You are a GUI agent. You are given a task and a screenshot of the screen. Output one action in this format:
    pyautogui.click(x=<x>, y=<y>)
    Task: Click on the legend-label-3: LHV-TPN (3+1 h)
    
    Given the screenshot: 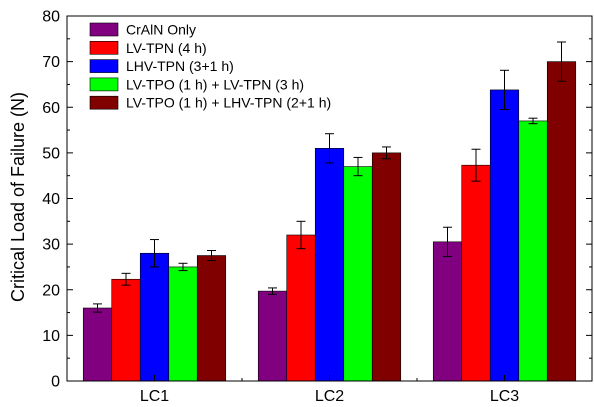 What is the action you would take?
    pyautogui.click(x=180, y=66)
    